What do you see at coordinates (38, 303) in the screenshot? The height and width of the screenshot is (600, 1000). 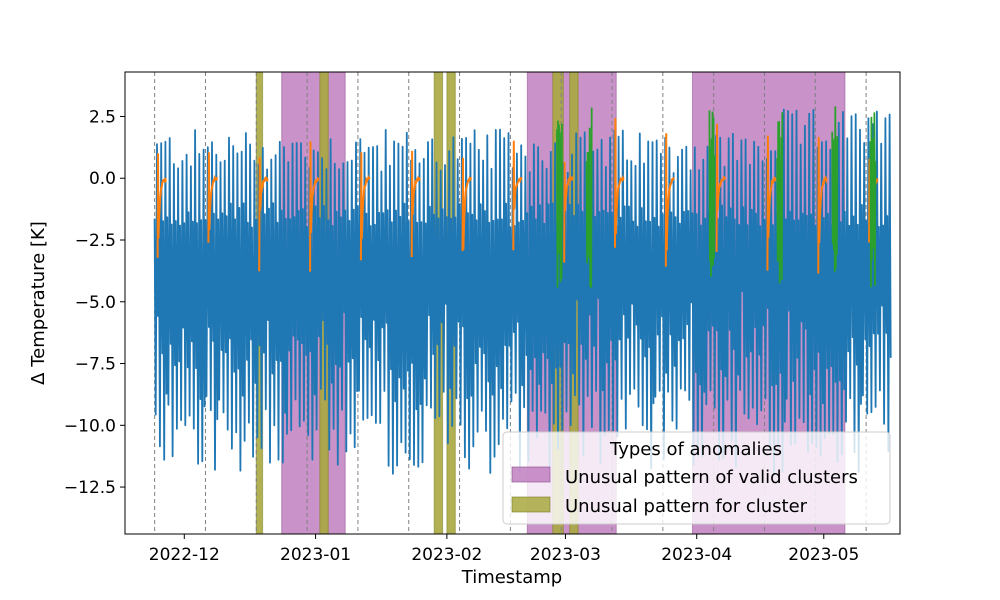 I see `y-axis-label: Δ Temperature [K]` at bounding box center [38, 303].